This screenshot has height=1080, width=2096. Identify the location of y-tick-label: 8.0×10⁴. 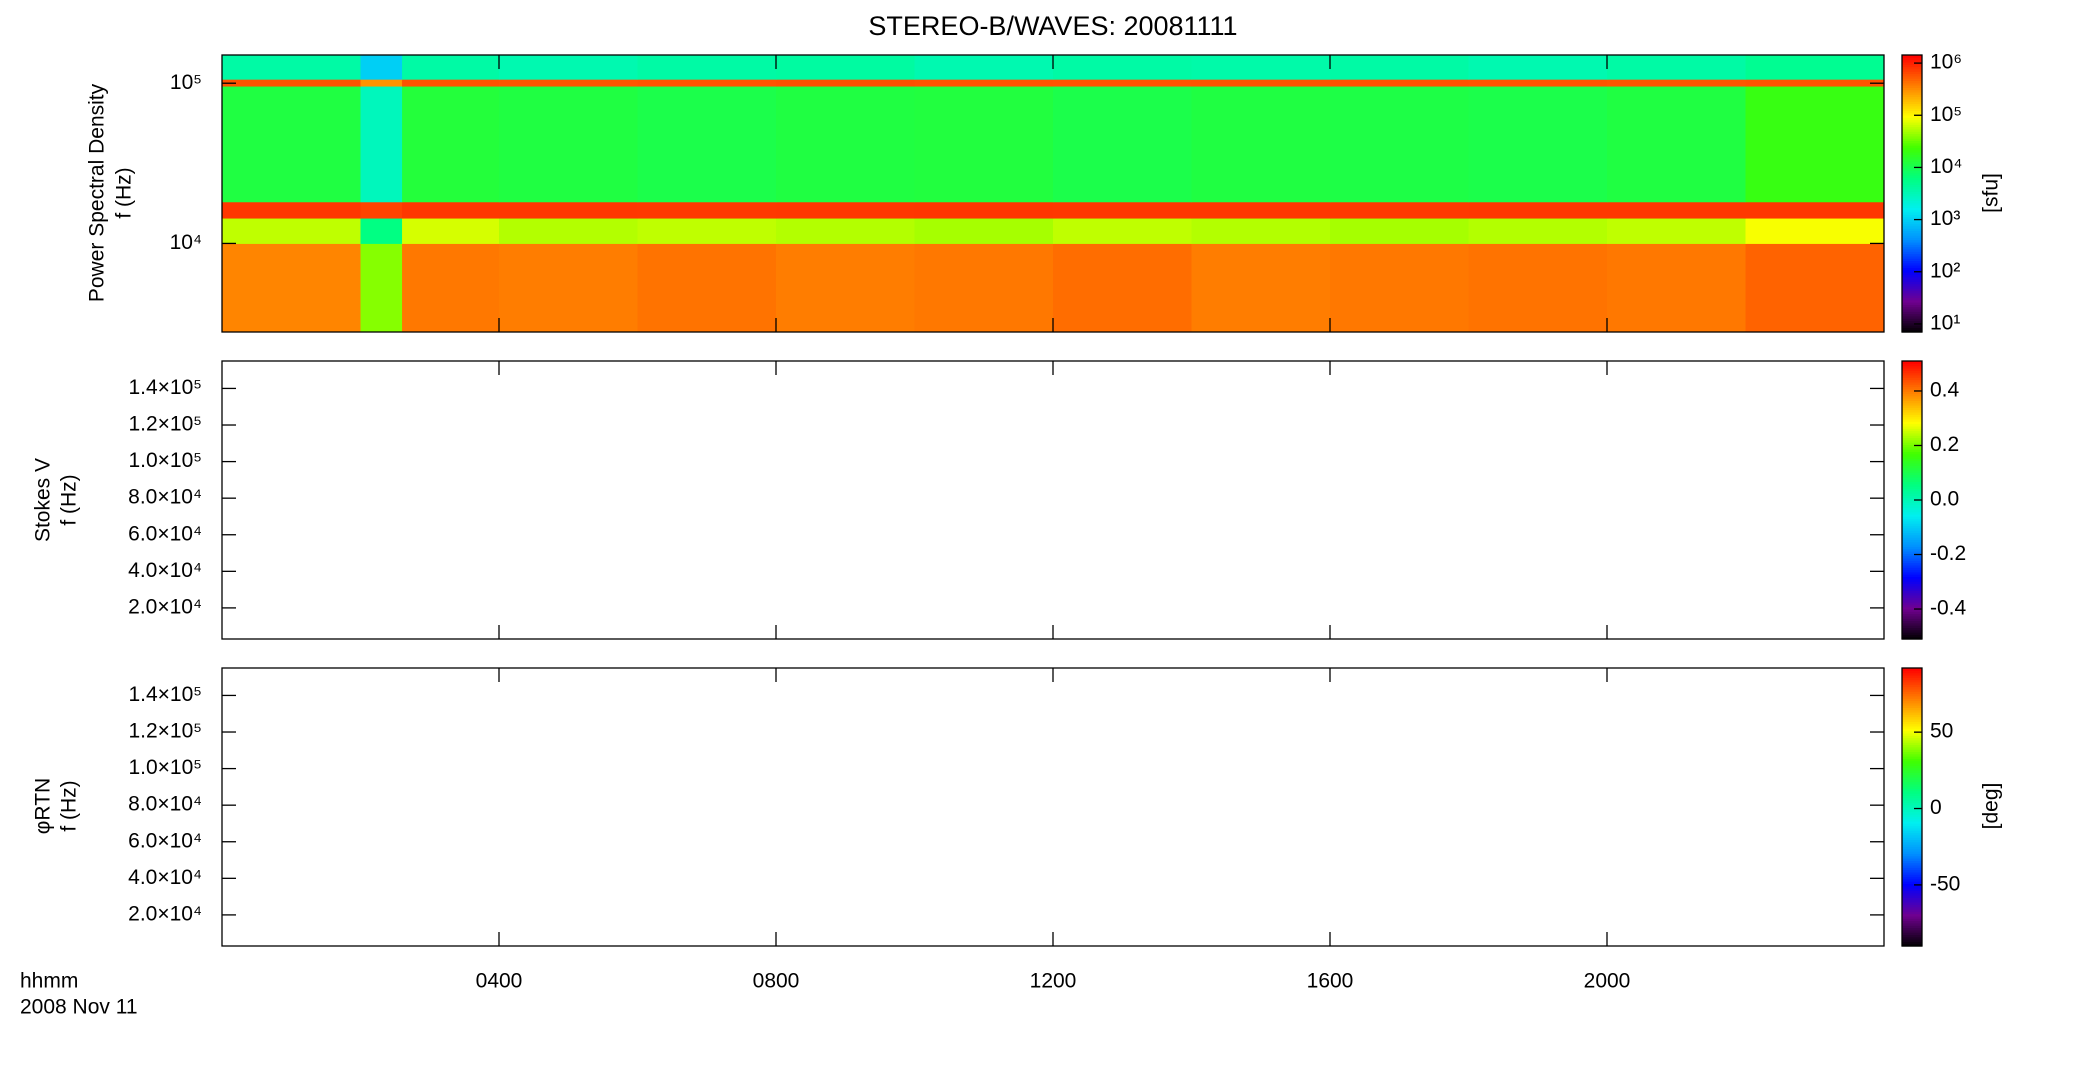
(165, 804).